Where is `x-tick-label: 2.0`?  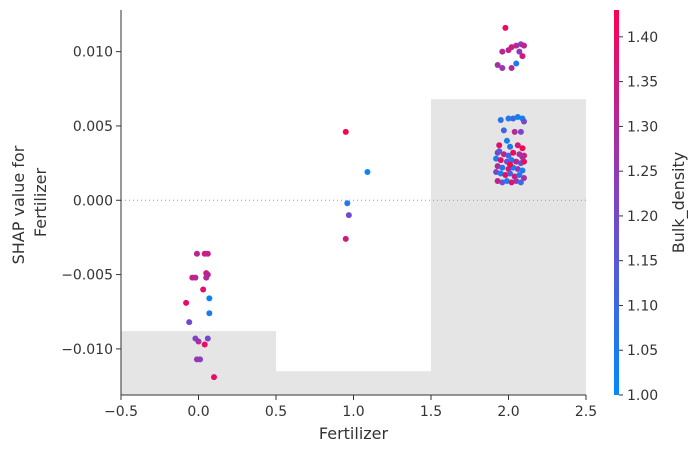
x-tick-label: 2.0 is located at coordinates (508, 412).